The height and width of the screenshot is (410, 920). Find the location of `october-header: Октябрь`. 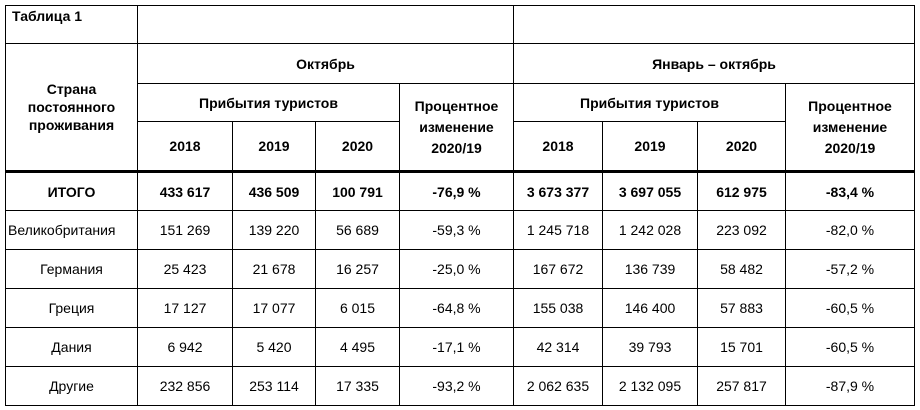

october-header: Октябрь is located at coordinates (325, 63).